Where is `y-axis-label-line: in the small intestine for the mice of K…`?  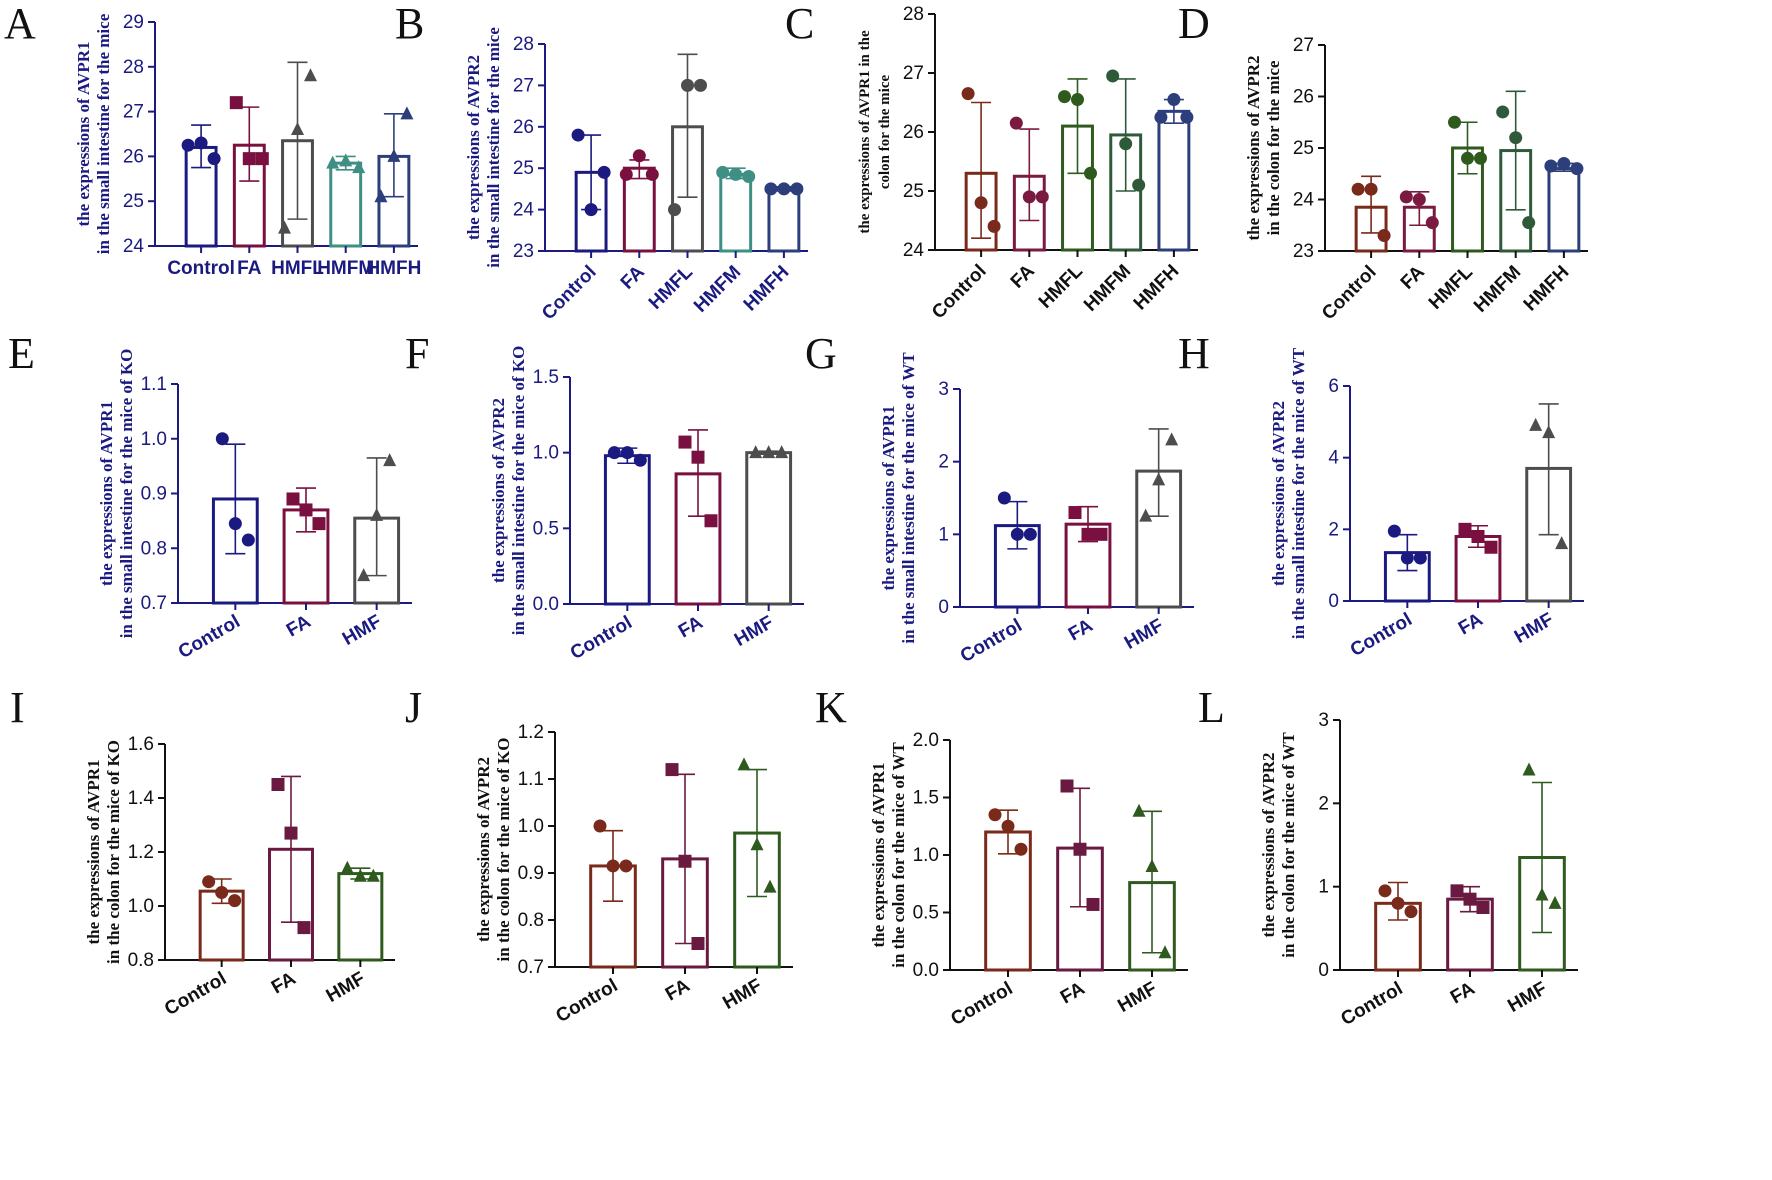
y-axis-label-line: in the small intestine for the mice of K… is located at coordinates (518, 491).